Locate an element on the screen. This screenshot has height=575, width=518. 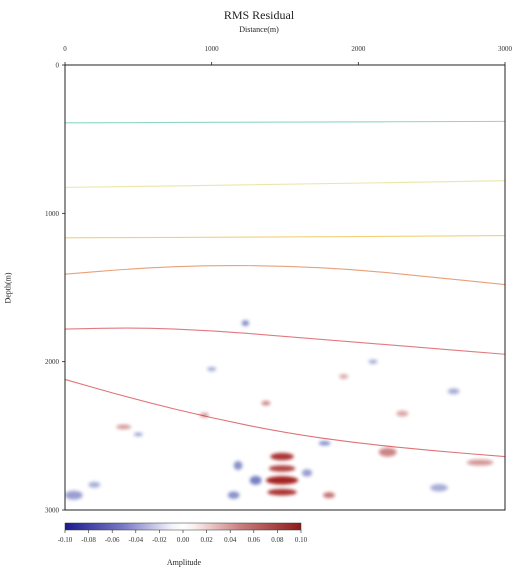
colorbar-tick-label: -0.06 is located at coordinates (112, 540).